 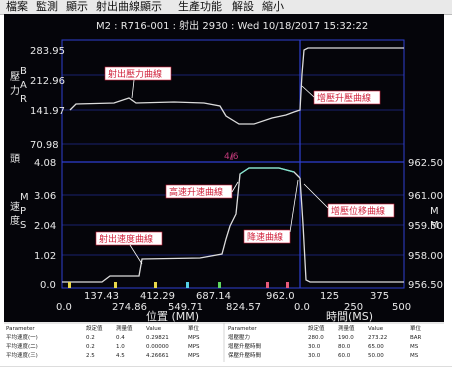 I want to click on position-tick: 0.0, so click(x=64, y=307).